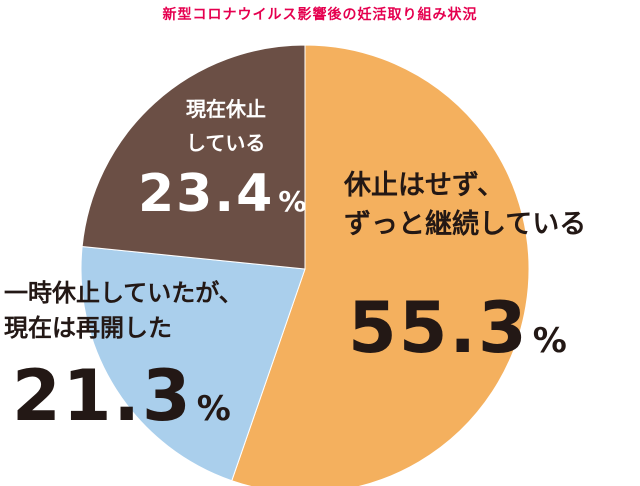 This screenshot has height=486, width=640. I want to click on slice-value-paused: 23.4%, so click(222, 194).